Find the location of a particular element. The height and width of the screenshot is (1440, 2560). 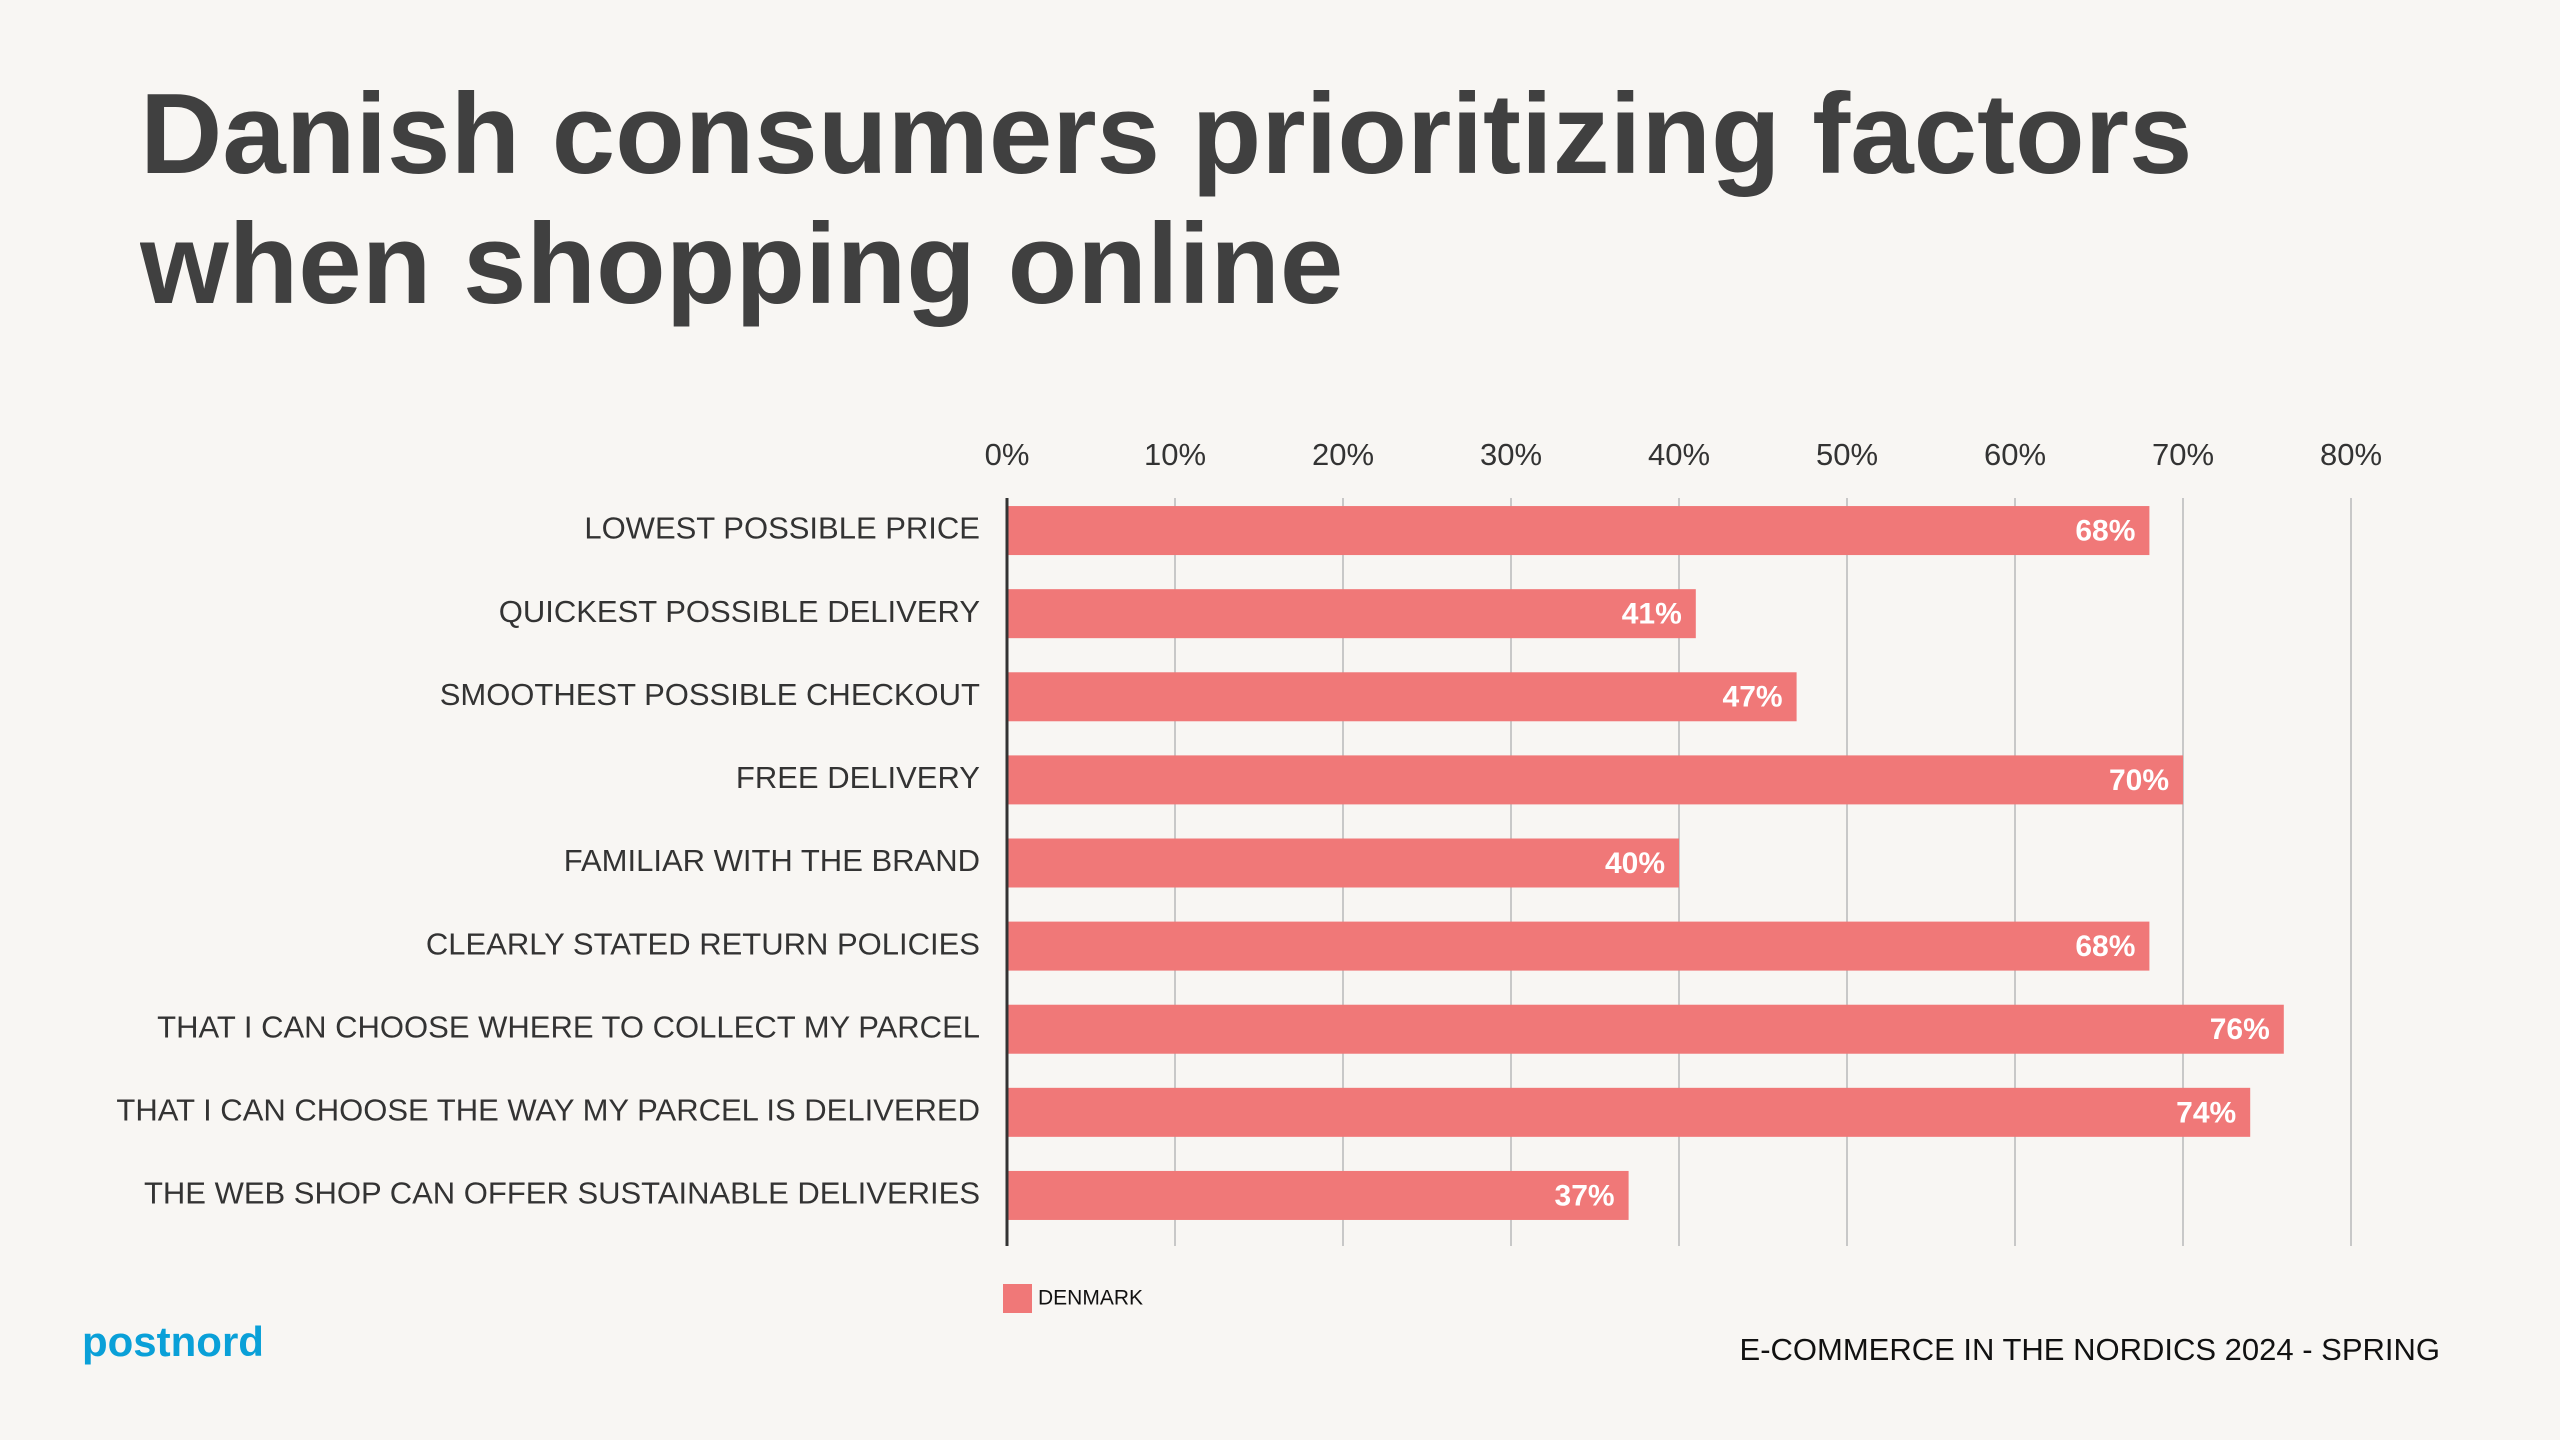

y-tick-label: QUICKEST POSSIBLE DELIVERY is located at coordinates (739, 611).